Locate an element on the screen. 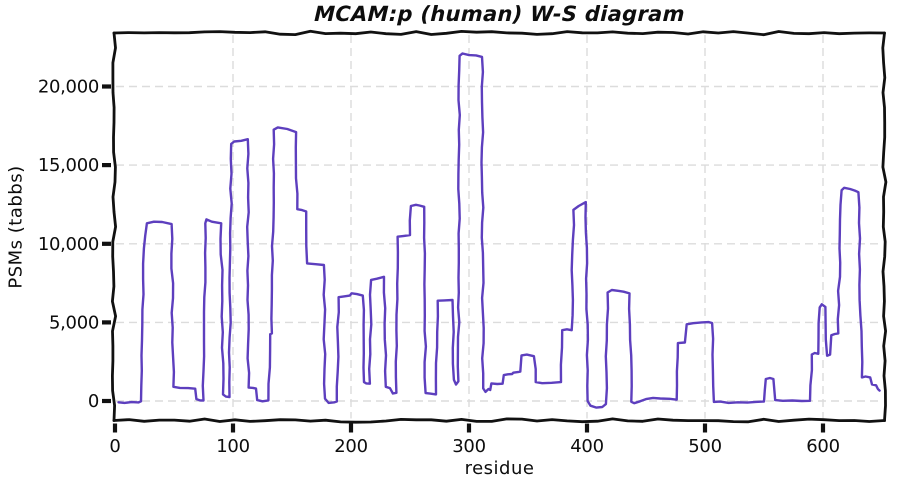 The width and height of the screenshot is (901, 492). x-tick-label: 200 is located at coordinates (350, 446).